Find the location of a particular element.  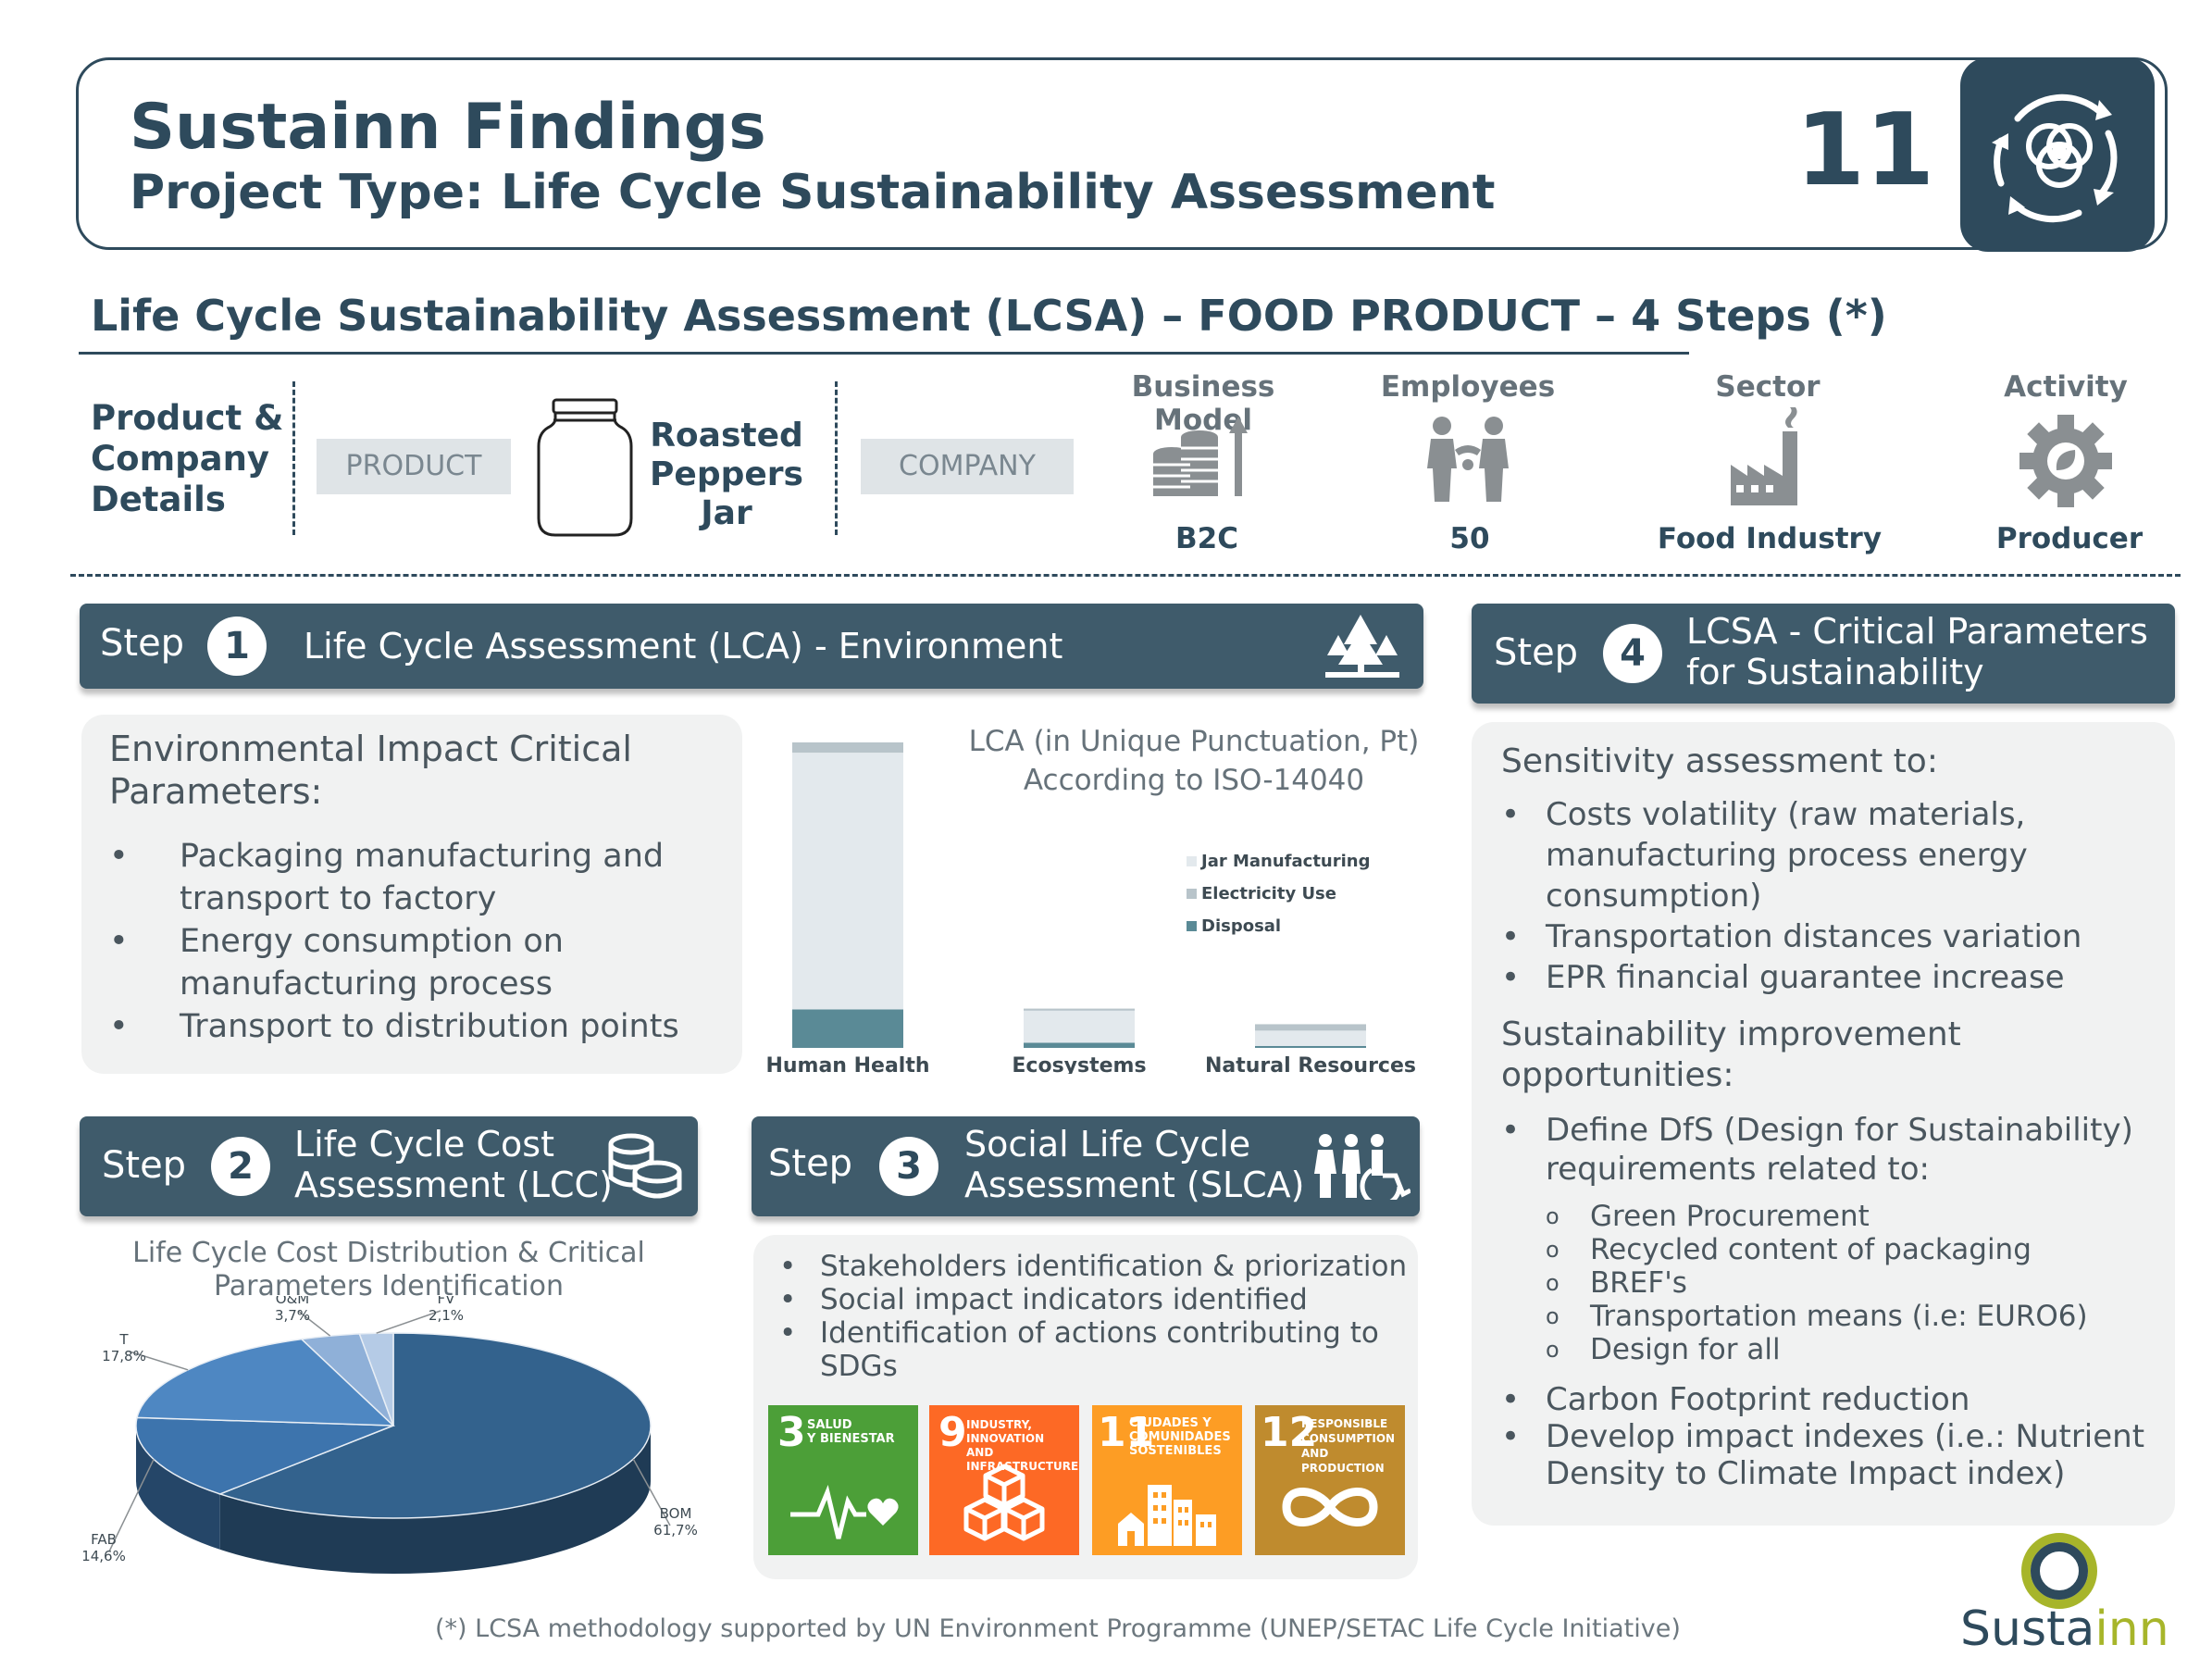

bullet-line: Energy consumption on is located at coordinates (372, 942).